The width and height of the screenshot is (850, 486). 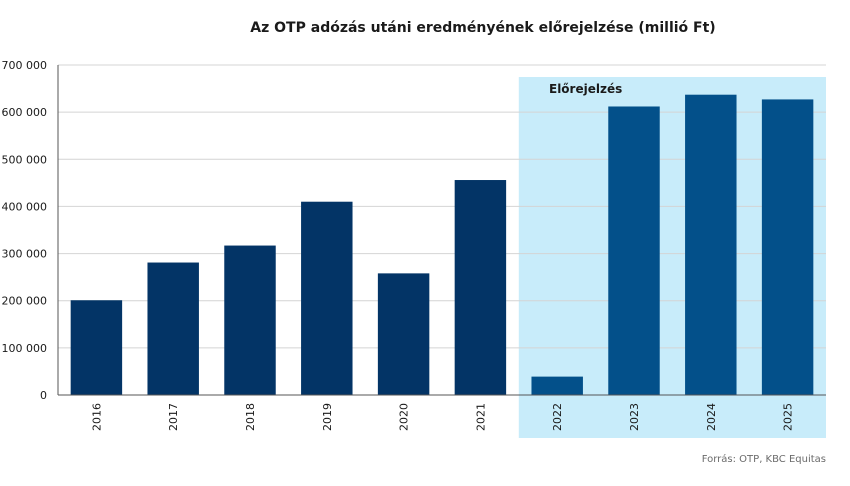 What do you see at coordinates (25, 159) in the screenshot?
I see `y-tick-label: 500 000` at bounding box center [25, 159].